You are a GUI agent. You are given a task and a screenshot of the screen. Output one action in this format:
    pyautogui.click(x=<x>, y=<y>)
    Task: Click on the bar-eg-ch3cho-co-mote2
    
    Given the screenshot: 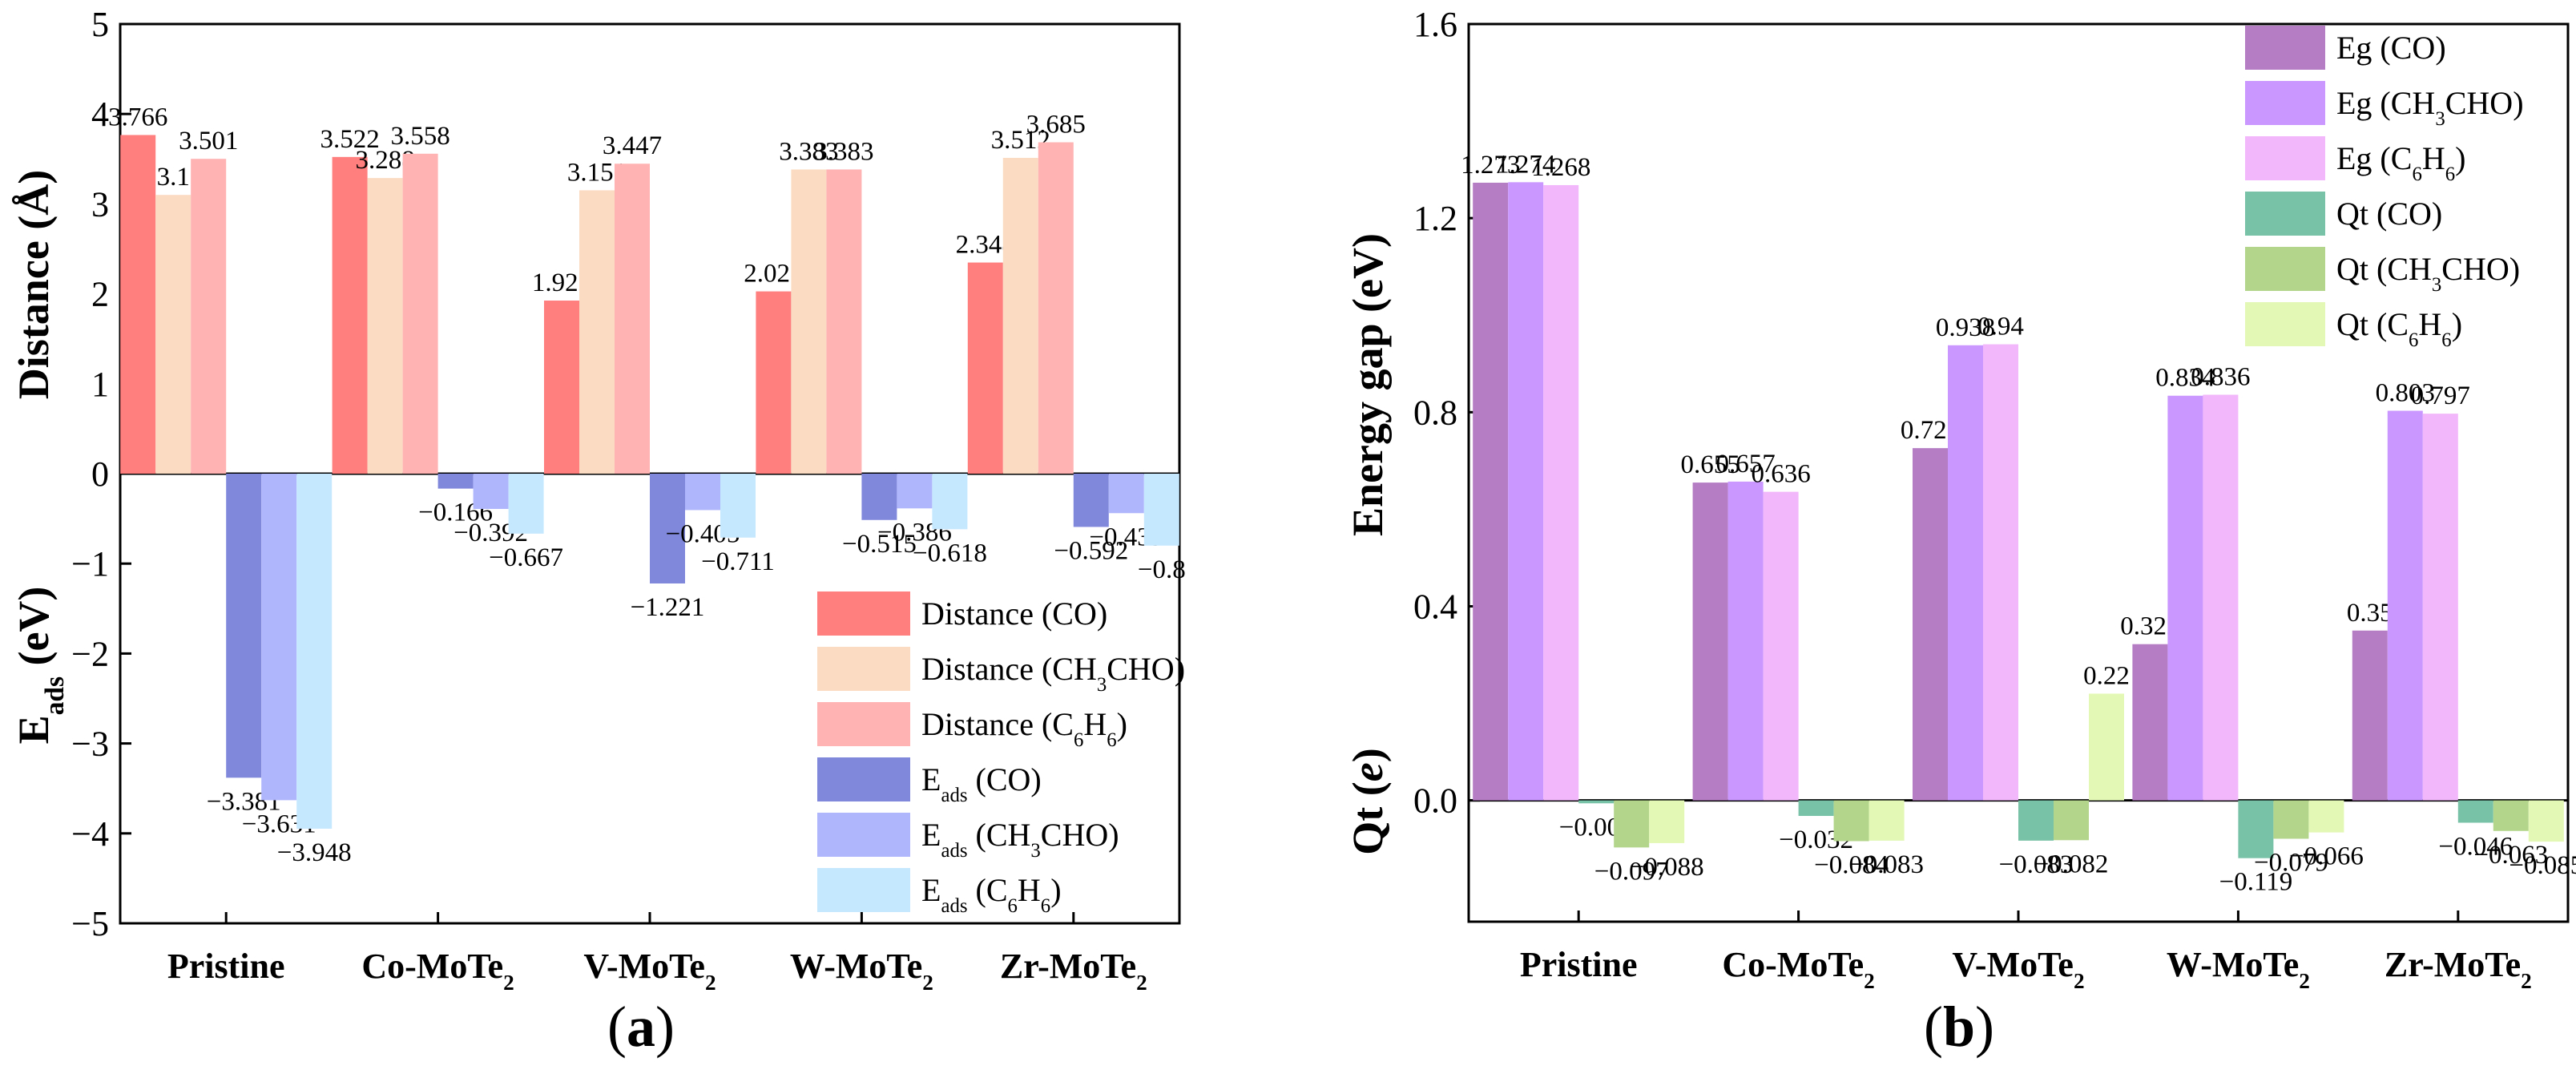 What is the action you would take?
    pyautogui.click(x=1745, y=641)
    